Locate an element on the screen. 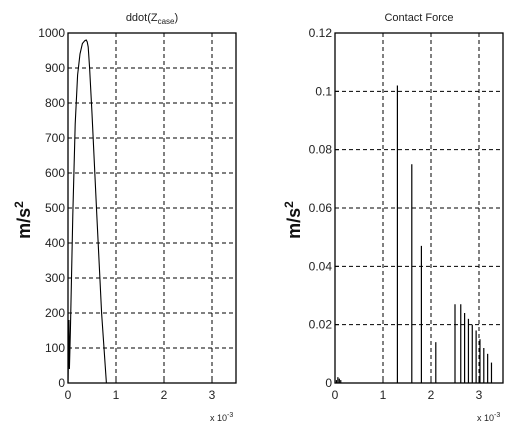 Image resolution: width=512 pixels, height=432 pixels. chart-2-y-tick-label: 0.02 is located at coordinates (321, 325).